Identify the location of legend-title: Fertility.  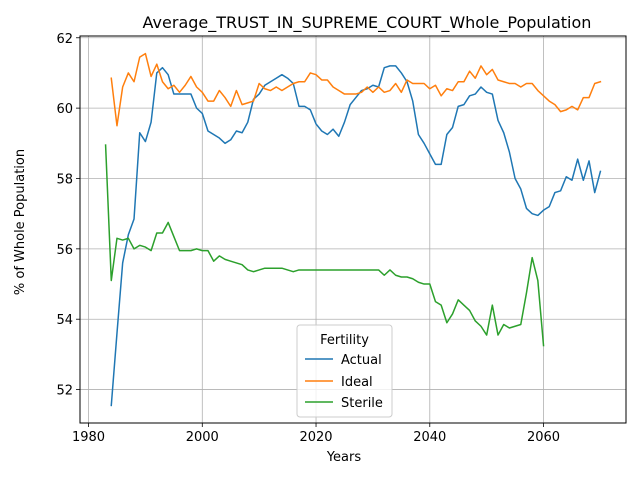
(344, 340).